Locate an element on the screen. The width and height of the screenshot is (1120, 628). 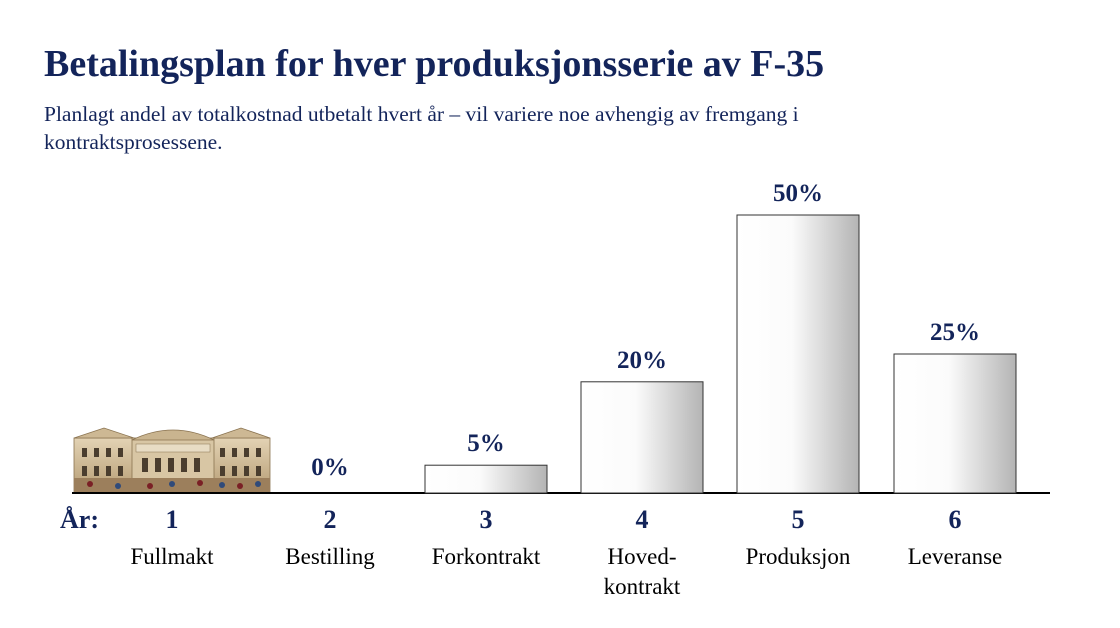
value-label-year-6: 25% is located at coordinates (955, 332).